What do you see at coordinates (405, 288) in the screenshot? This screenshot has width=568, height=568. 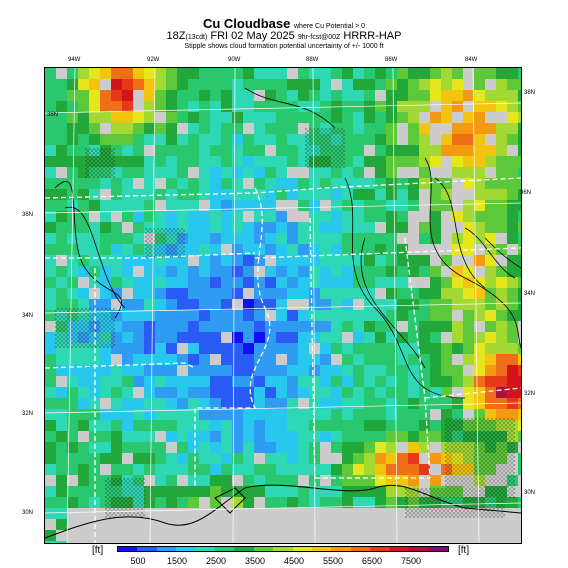 I see `contour-line` at bounding box center [405, 288].